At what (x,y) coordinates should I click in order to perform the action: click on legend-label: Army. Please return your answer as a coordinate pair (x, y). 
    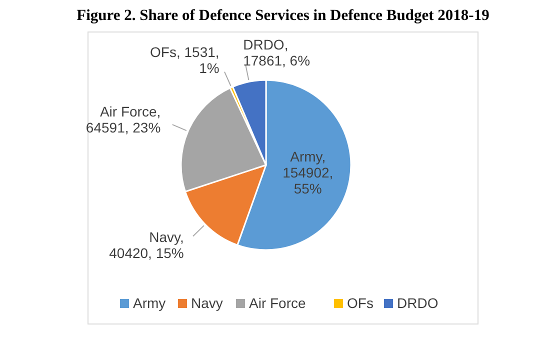
    Looking at the image, I should click on (149, 303).